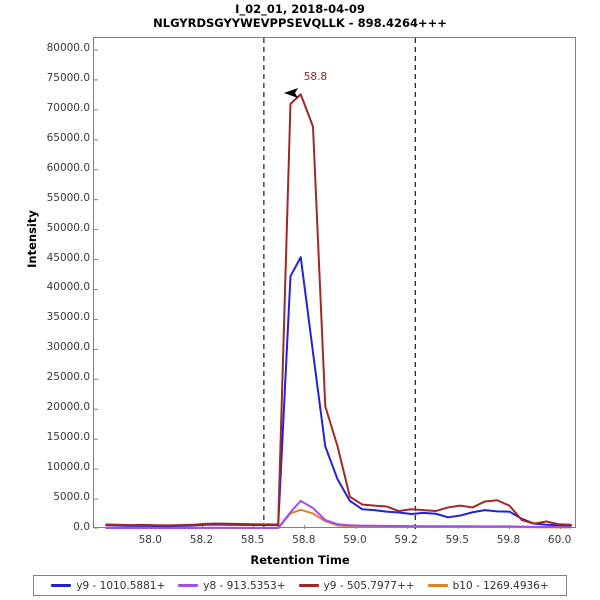 The image size is (600, 600). I want to click on y-axis-tick-label: 80000.0, so click(68, 47).